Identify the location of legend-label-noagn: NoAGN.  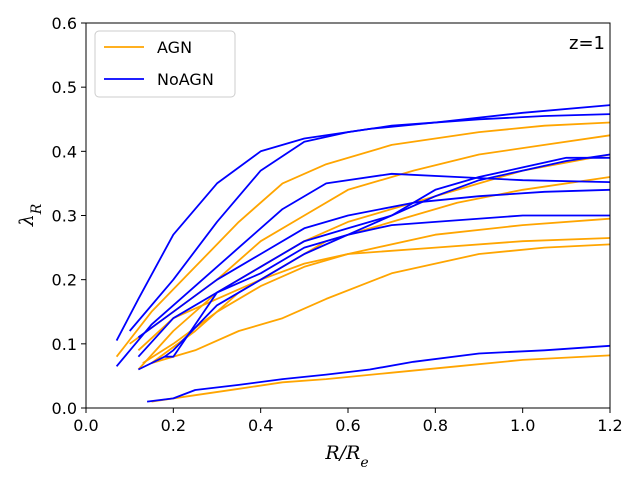
(185, 79).